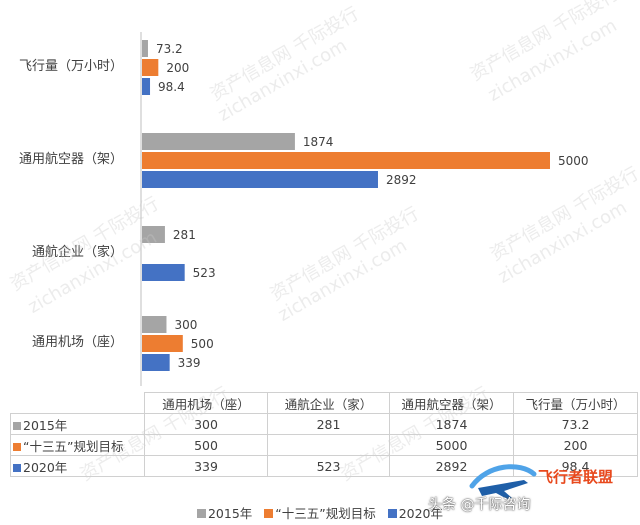 Image resolution: width=640 pixels, height=525 pixels. Describe the element at coordinates (206, 445) in the screenshot. I see `table-cell: 500` at that location.